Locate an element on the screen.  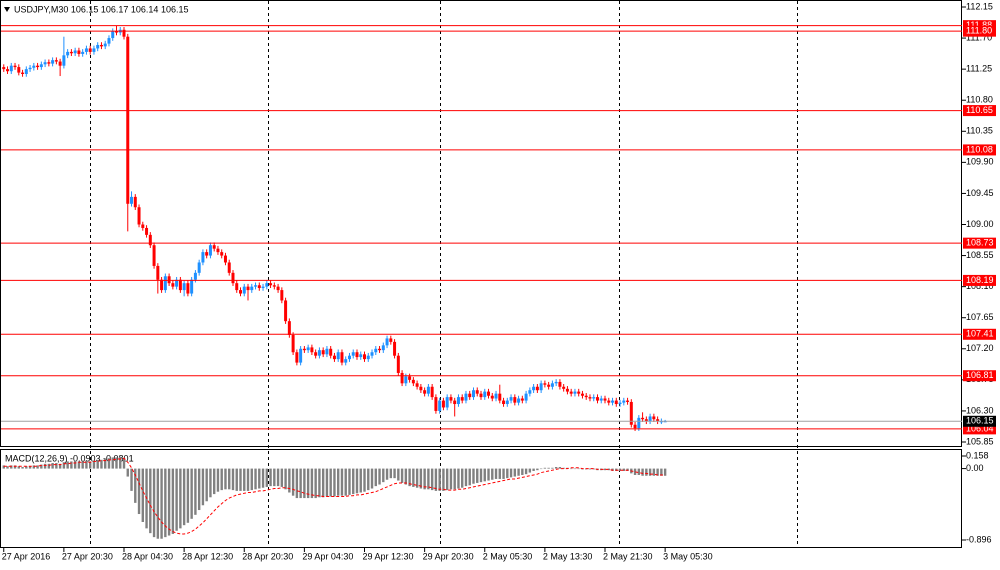
x-tick-label: 28 Apr 04:30 is located at coordinates (147, 556).